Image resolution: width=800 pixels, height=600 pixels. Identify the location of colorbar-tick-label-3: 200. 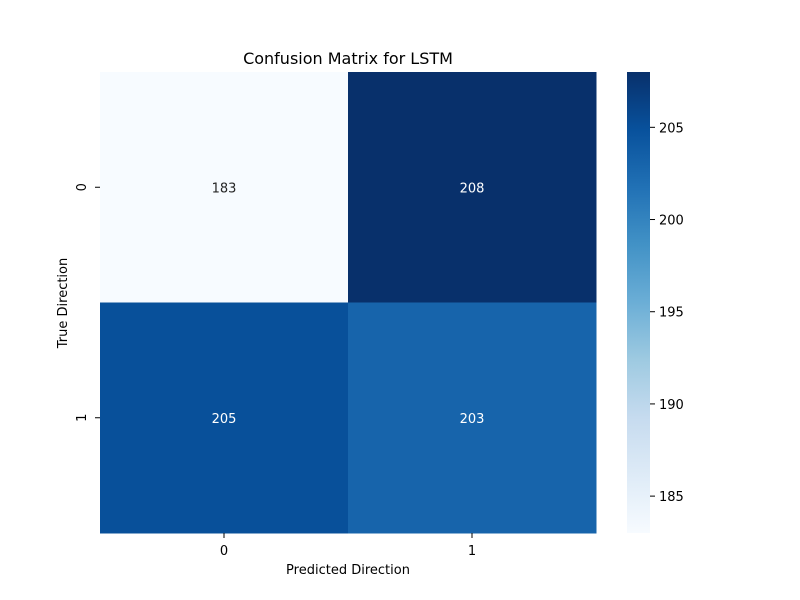
(671, 221).